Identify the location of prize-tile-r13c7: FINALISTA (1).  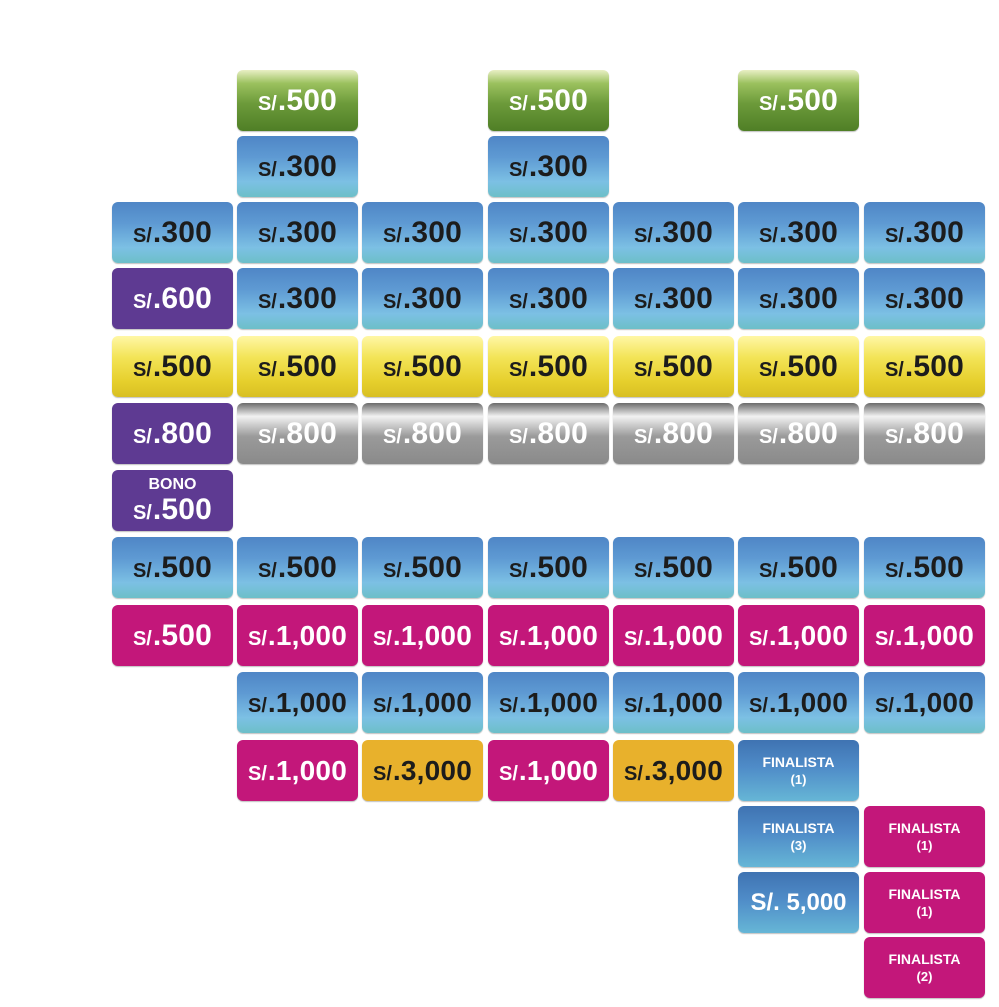
(924, 902).